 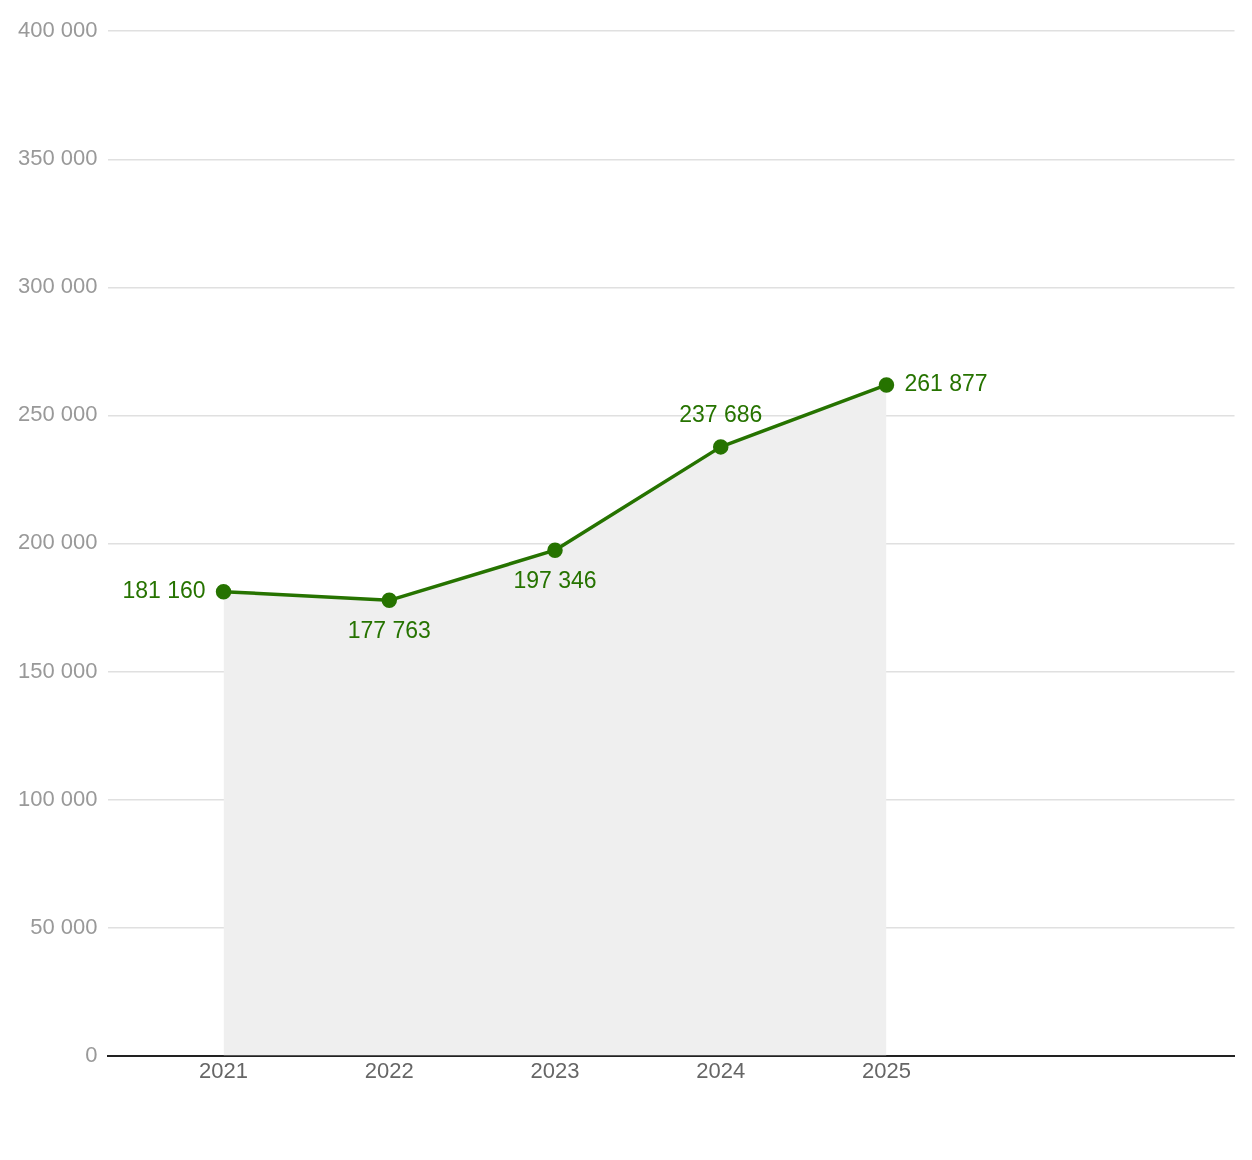 I want to click on y-tick-label: 100 000, so click(x=57, y=798).